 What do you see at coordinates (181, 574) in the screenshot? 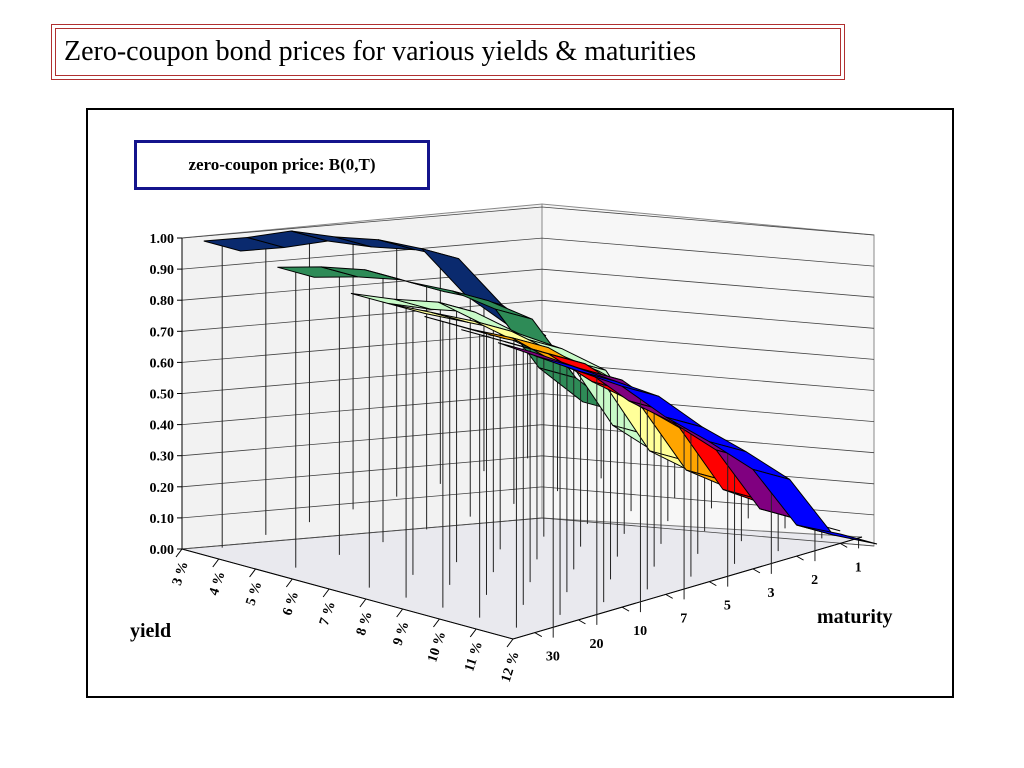
I see `yield-tick-label: 3 %` at bounding box center [181, 574].